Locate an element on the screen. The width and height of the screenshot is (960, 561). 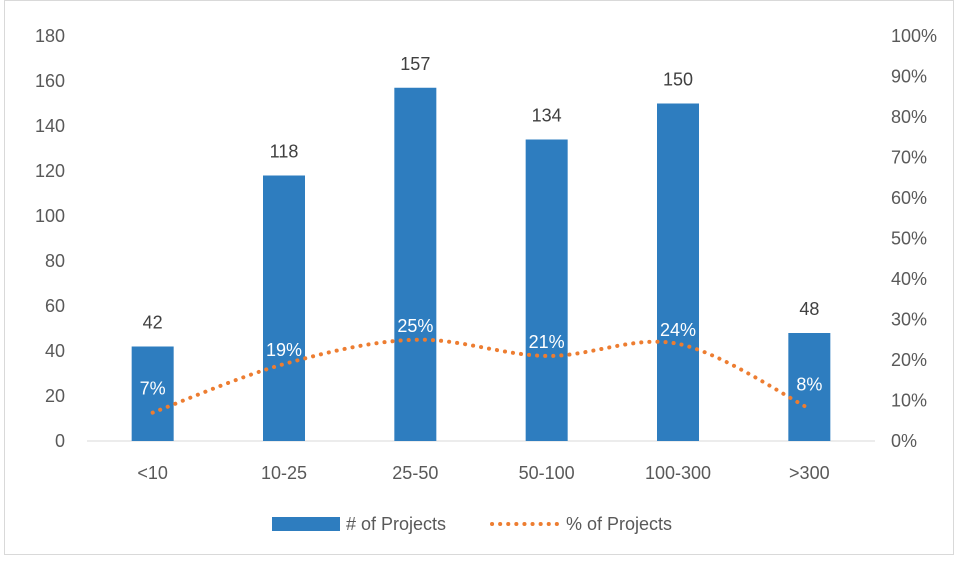
right-axis-tick-label: 80% is located at coordinates (909, 117).